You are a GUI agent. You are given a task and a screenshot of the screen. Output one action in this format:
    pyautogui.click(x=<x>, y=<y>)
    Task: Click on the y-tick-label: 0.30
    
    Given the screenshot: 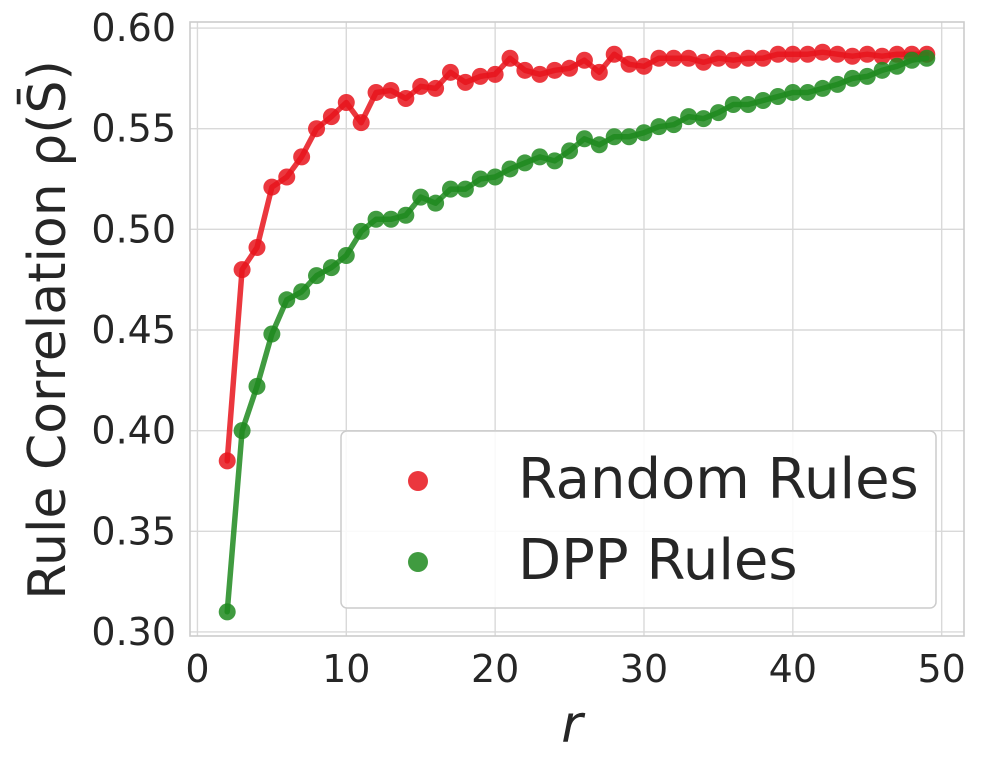 What is the action you would take?
    pyautogui.click(x=133, y=632)
    